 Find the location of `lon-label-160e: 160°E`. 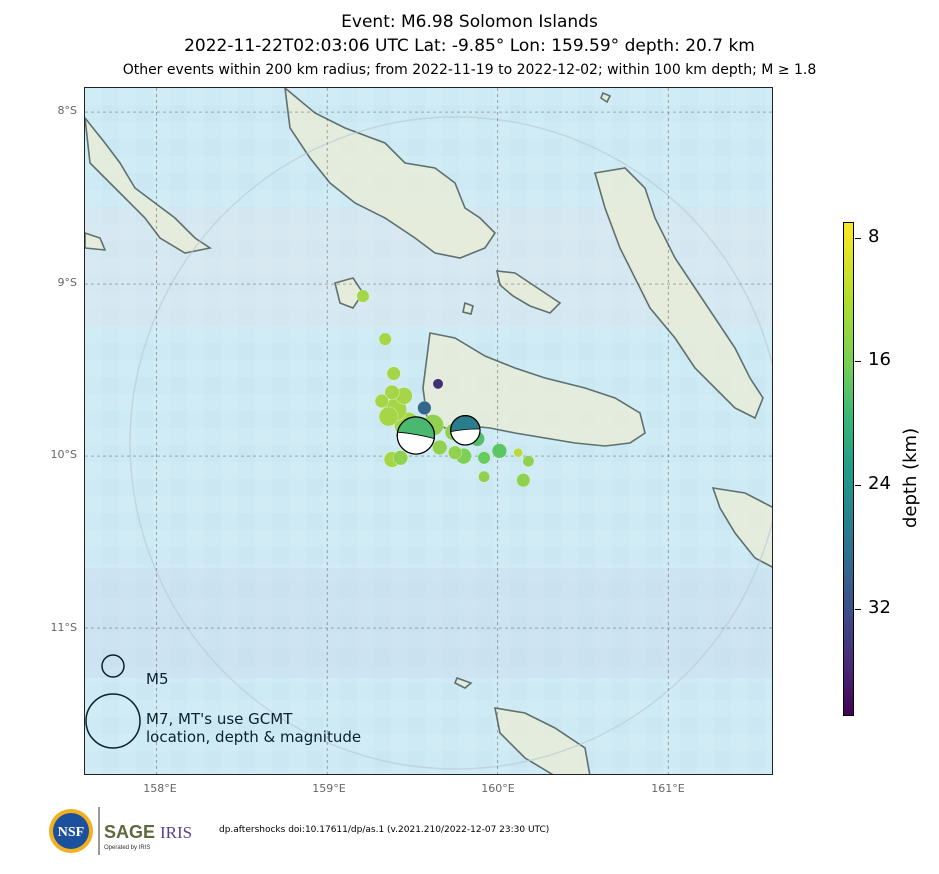

lon-label-160e: 160°E is located at coordinates (498, 788).